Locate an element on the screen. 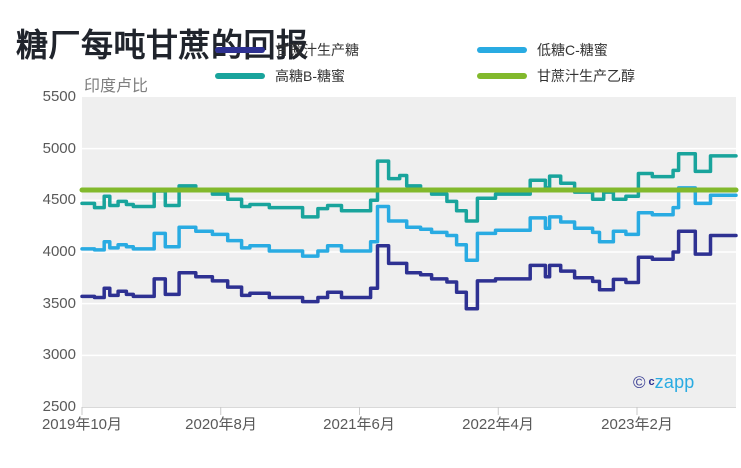  legend-item-c-molasses: 低糖C-糖蜜 is located at coordinates (556, 50).